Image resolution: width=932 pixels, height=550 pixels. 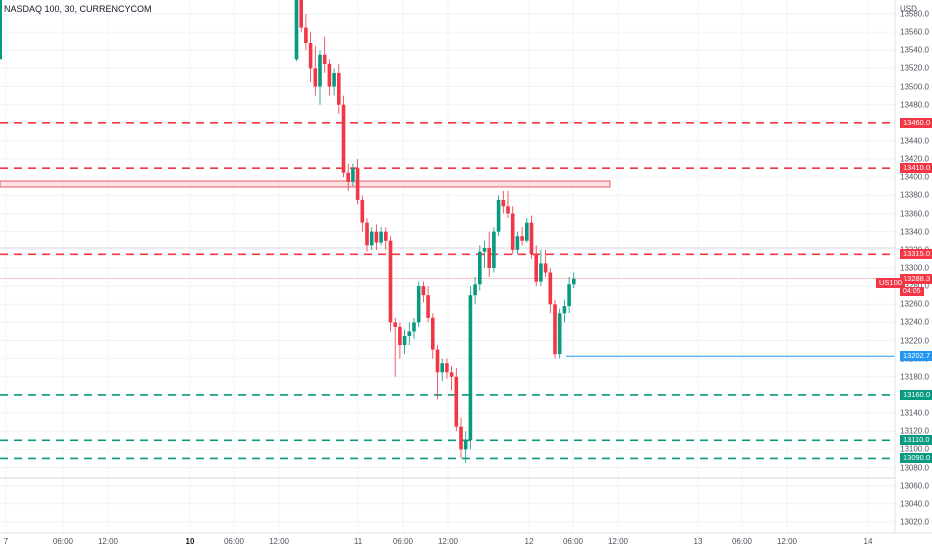 What do you see at coordinates (358, 541) in the screenshot?
I see `time-tick: 11` at bounding box center [358, 541].